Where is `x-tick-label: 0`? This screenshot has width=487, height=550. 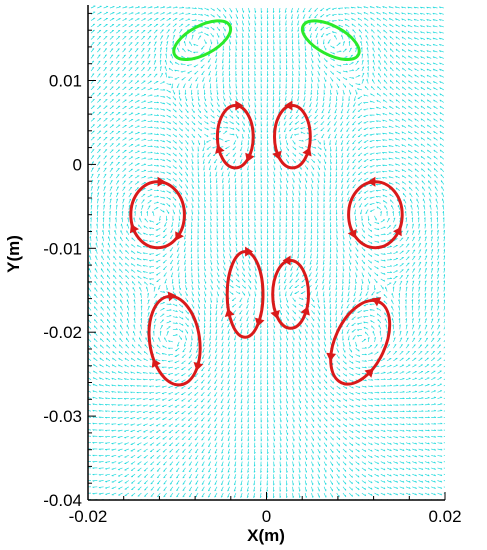
x-tick-label: 0 is located at coordinates (266, 516).